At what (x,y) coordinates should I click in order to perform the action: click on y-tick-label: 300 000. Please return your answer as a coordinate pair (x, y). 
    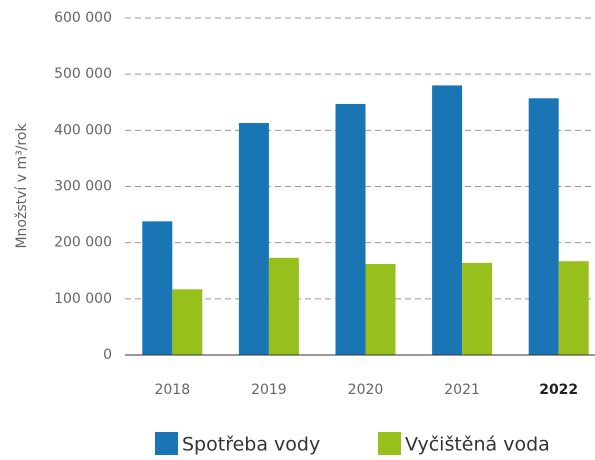
    Looking at the image, I should click on (83, 187).